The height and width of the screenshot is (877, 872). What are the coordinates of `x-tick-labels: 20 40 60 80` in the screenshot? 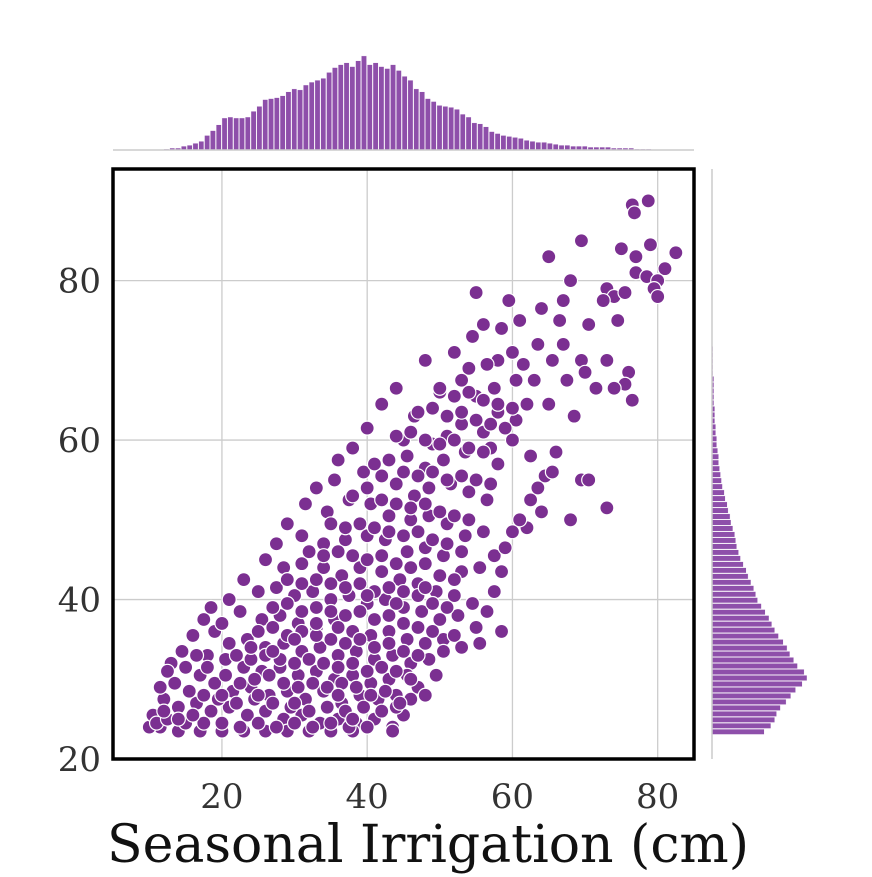 It's located at (439, 797).